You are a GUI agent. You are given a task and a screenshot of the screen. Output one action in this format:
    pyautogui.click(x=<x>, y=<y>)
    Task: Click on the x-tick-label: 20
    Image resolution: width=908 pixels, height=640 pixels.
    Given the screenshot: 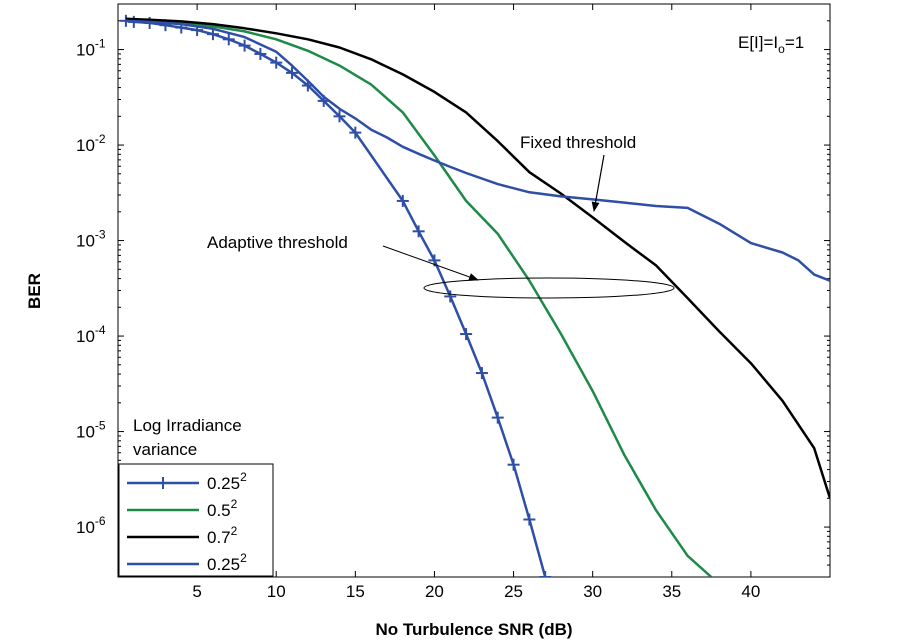 What is the action you would take?
    pyautogui.click(x=434, y=591)
    